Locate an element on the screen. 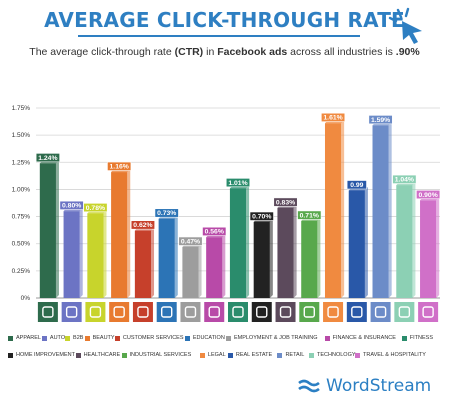  y-tick-label: 0.25% is located at coordinates (21, 271).